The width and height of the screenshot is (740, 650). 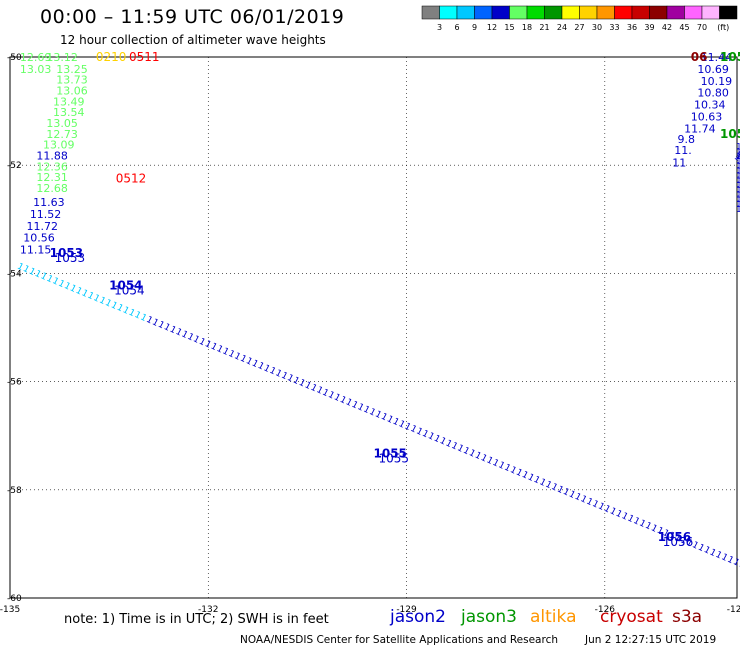 I want to click on wave-height-value: 13.05, so click(x=62, y=123).